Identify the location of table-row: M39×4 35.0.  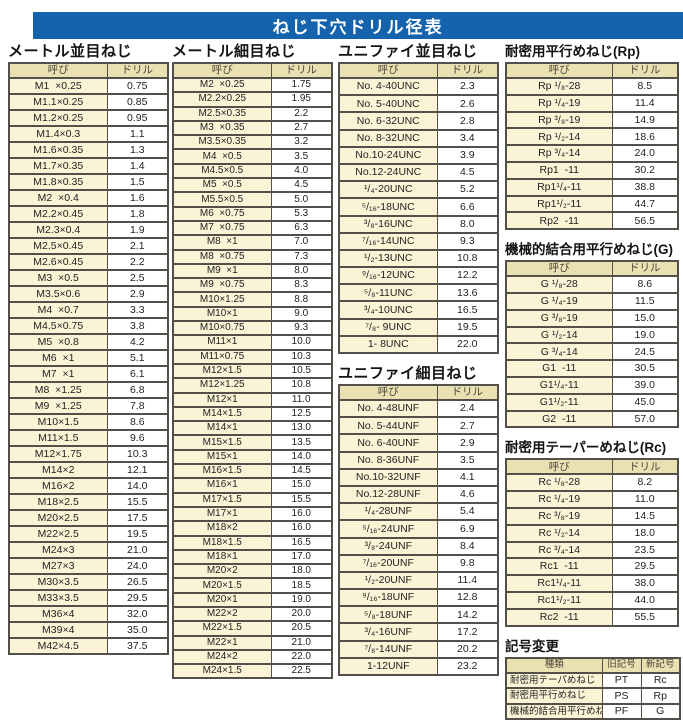
(88, 630).